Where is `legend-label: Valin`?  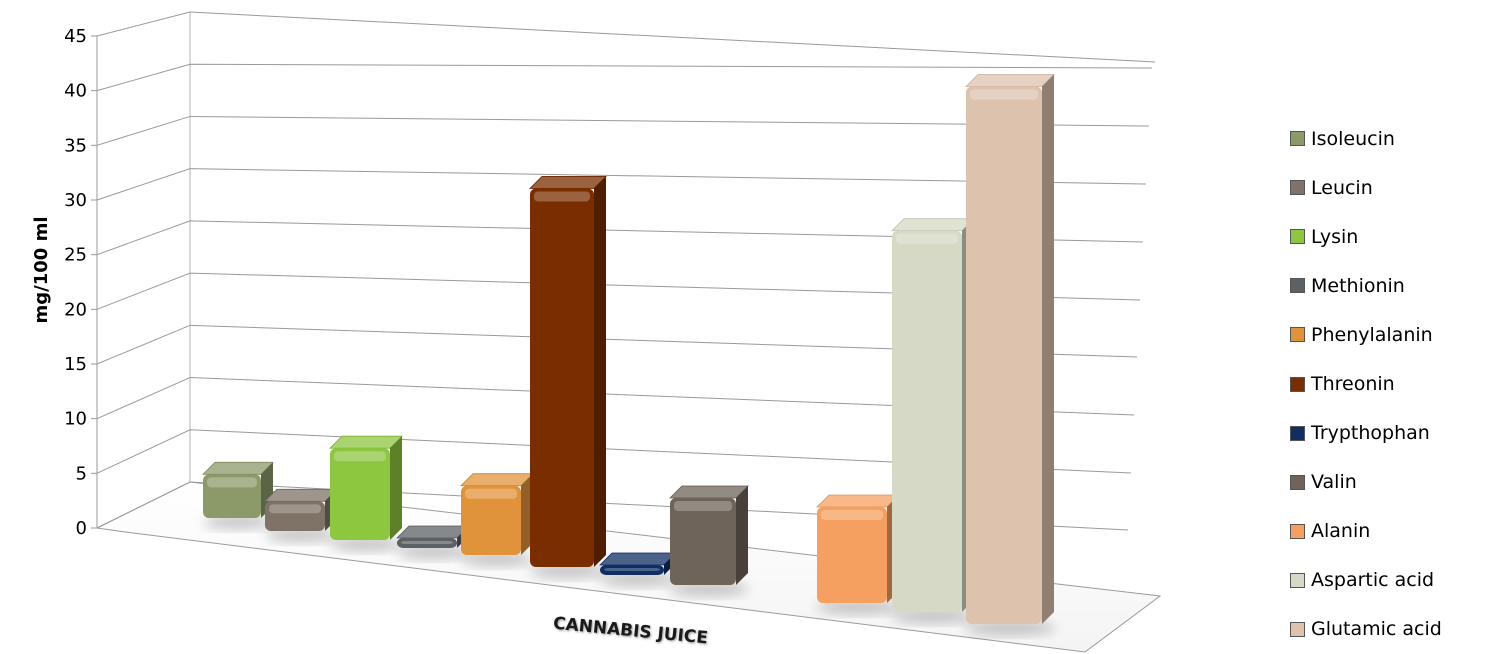 legend-label: Valin is located at coordinates (1334, 482).